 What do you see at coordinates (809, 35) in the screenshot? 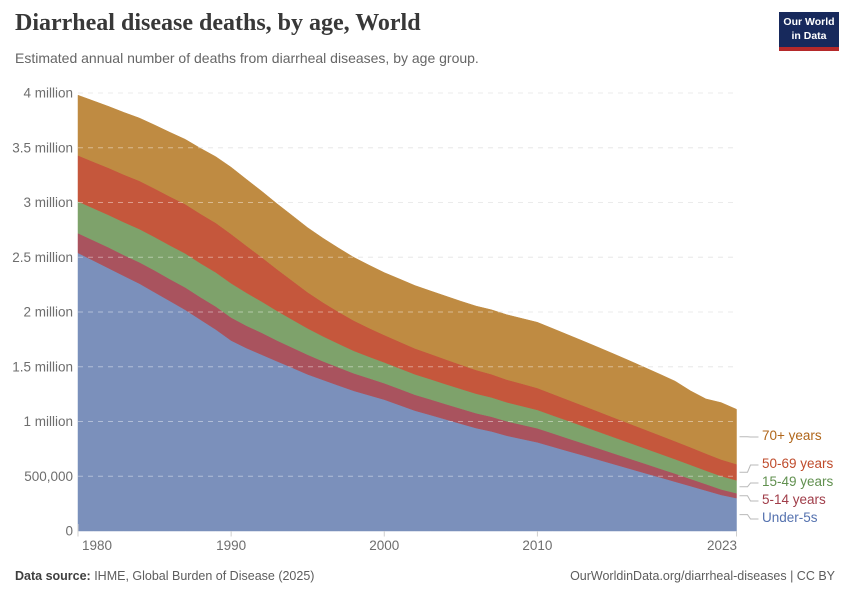
I see `owid-logo-line2: in Data` at bounding box center [809, 35].